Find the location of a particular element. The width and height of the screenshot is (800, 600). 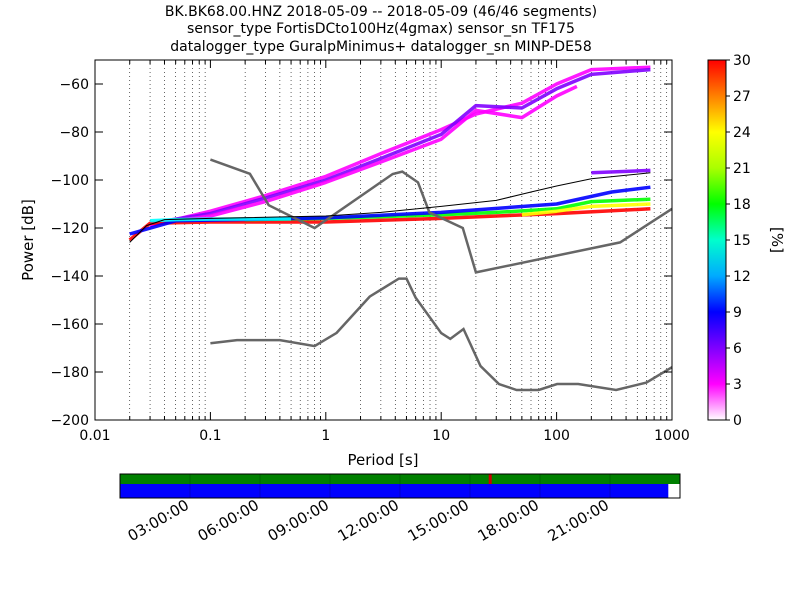

colorbar-tick-label: 30 is located at coordinates (742, 61).